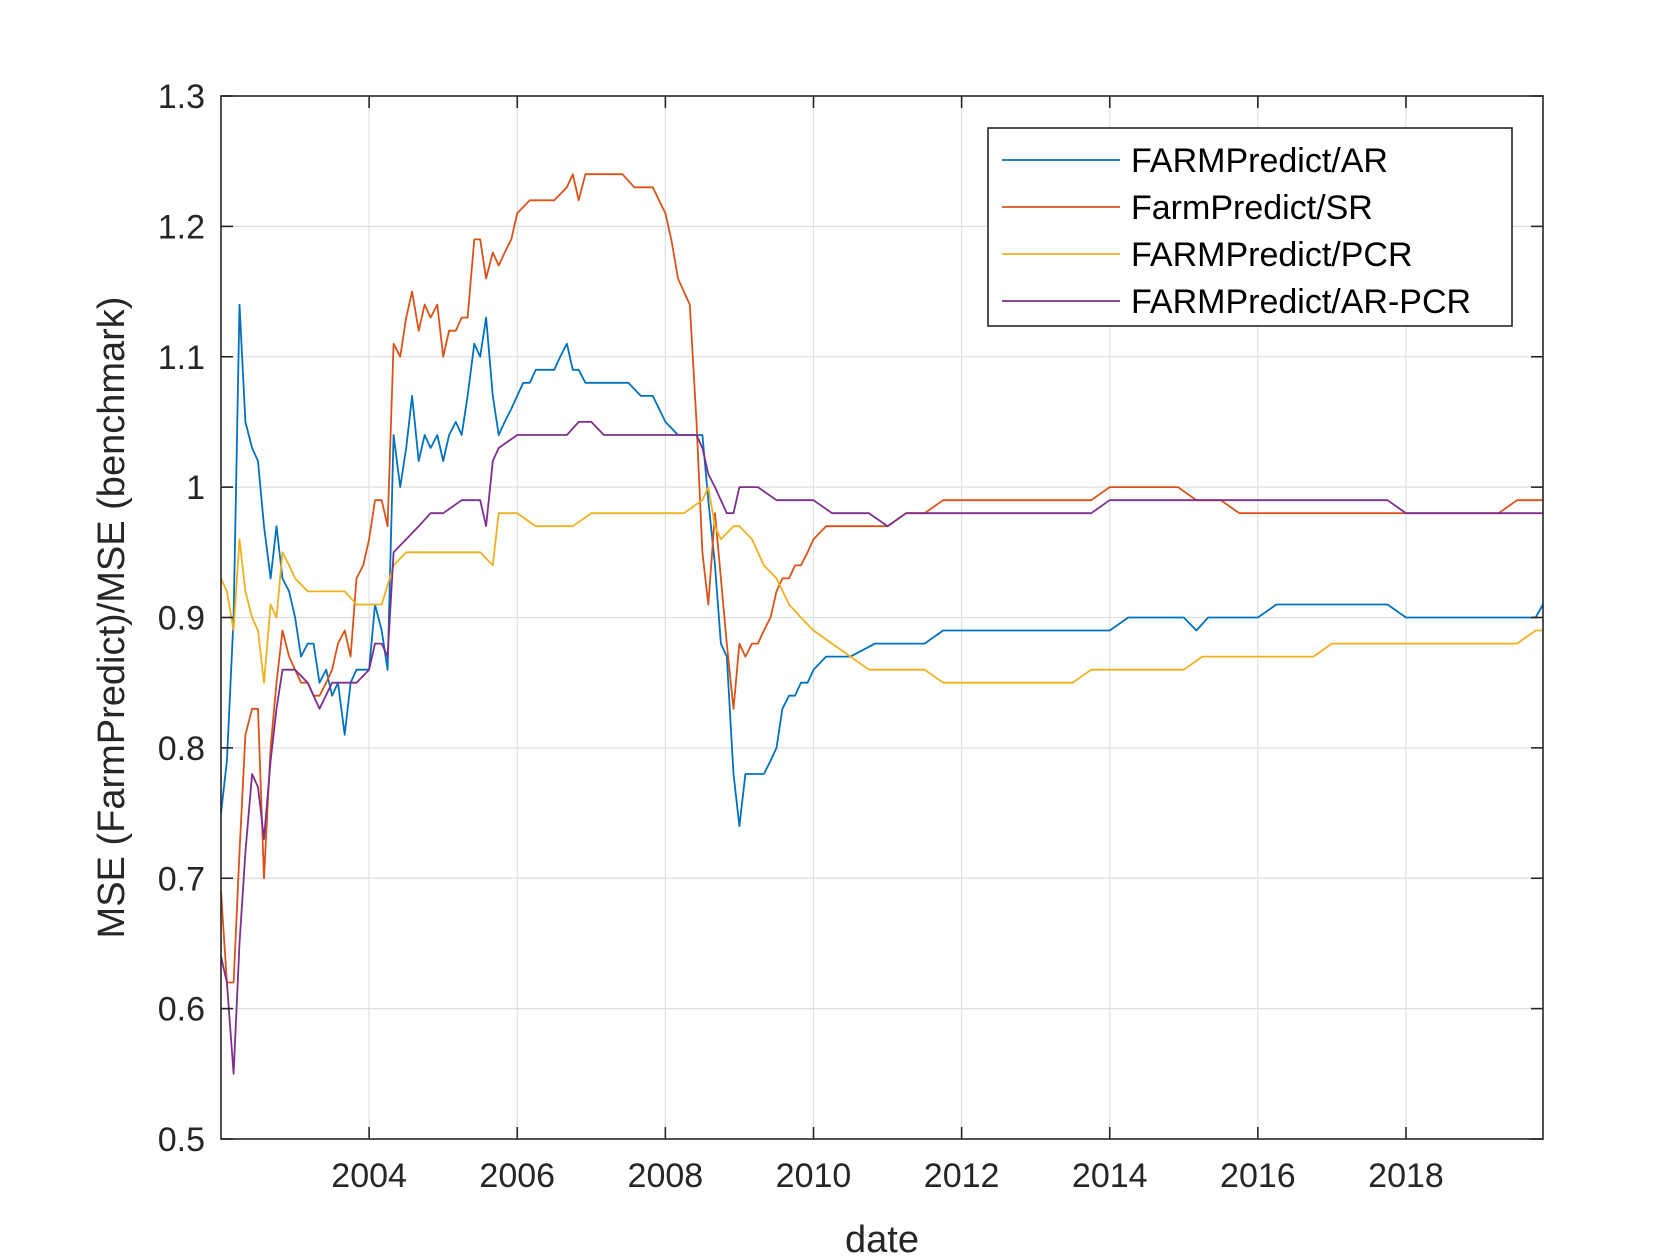  Describe the element at coordinates (1252, 208) in the screenshot. I see `legend-label: FarmPredict/SR` at that location.